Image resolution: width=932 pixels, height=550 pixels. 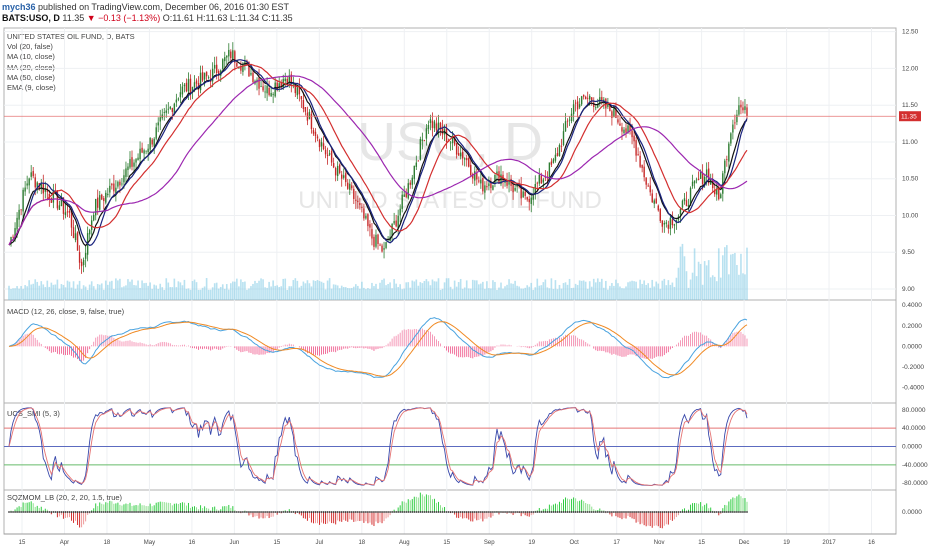 What do you see at coordinates (19, 7) in the screenshot?
I see `publisher-username: mych36` at bounding box center [19, 7].